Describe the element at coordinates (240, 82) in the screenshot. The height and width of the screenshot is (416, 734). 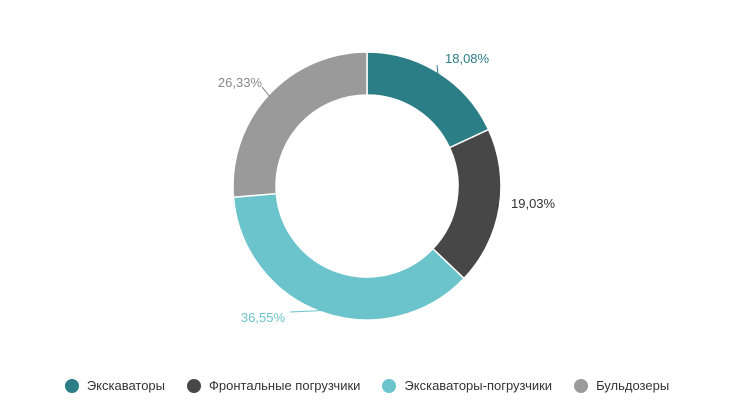
I see `data-label-bulldozers: 26,33%` at that location.